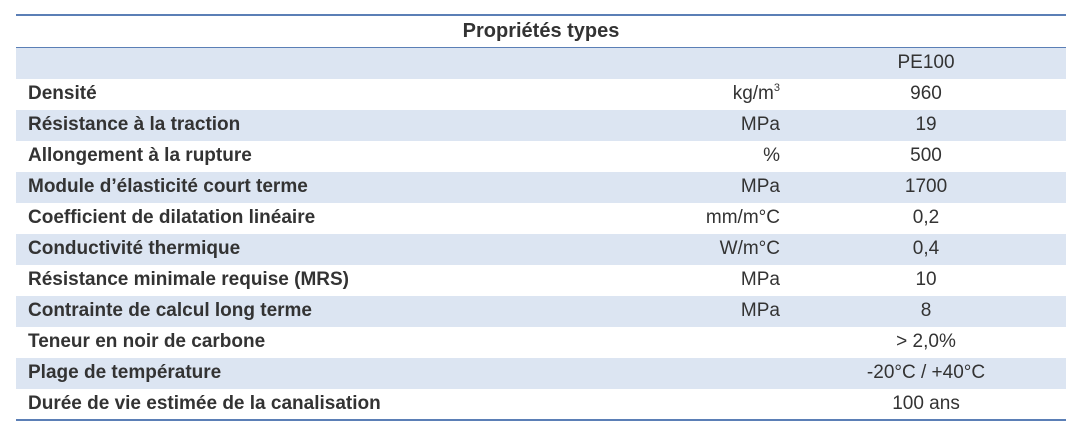 This screenshot has width=1075, height=431. What do you see at coordinates (356, 187) in the screenshot?
I see `property-label: Module d’élasticité court terme` at bounding box center [356, 187].